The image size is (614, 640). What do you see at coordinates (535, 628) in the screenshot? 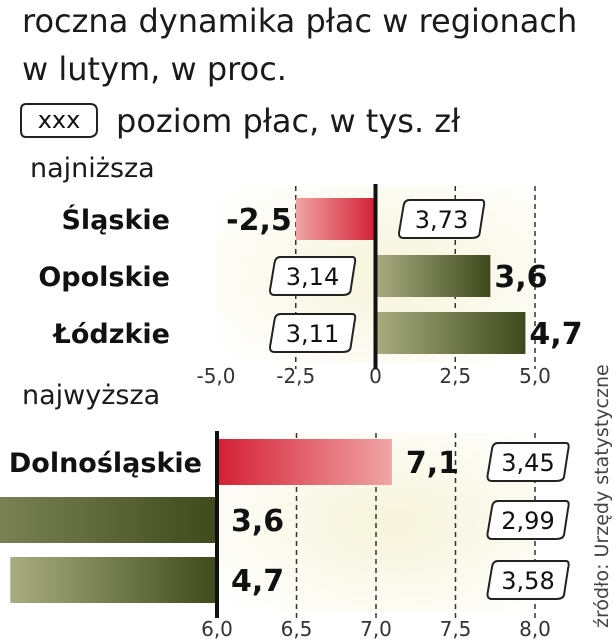
I see `tick-label: 8,0` at bounding box center [535, 628].